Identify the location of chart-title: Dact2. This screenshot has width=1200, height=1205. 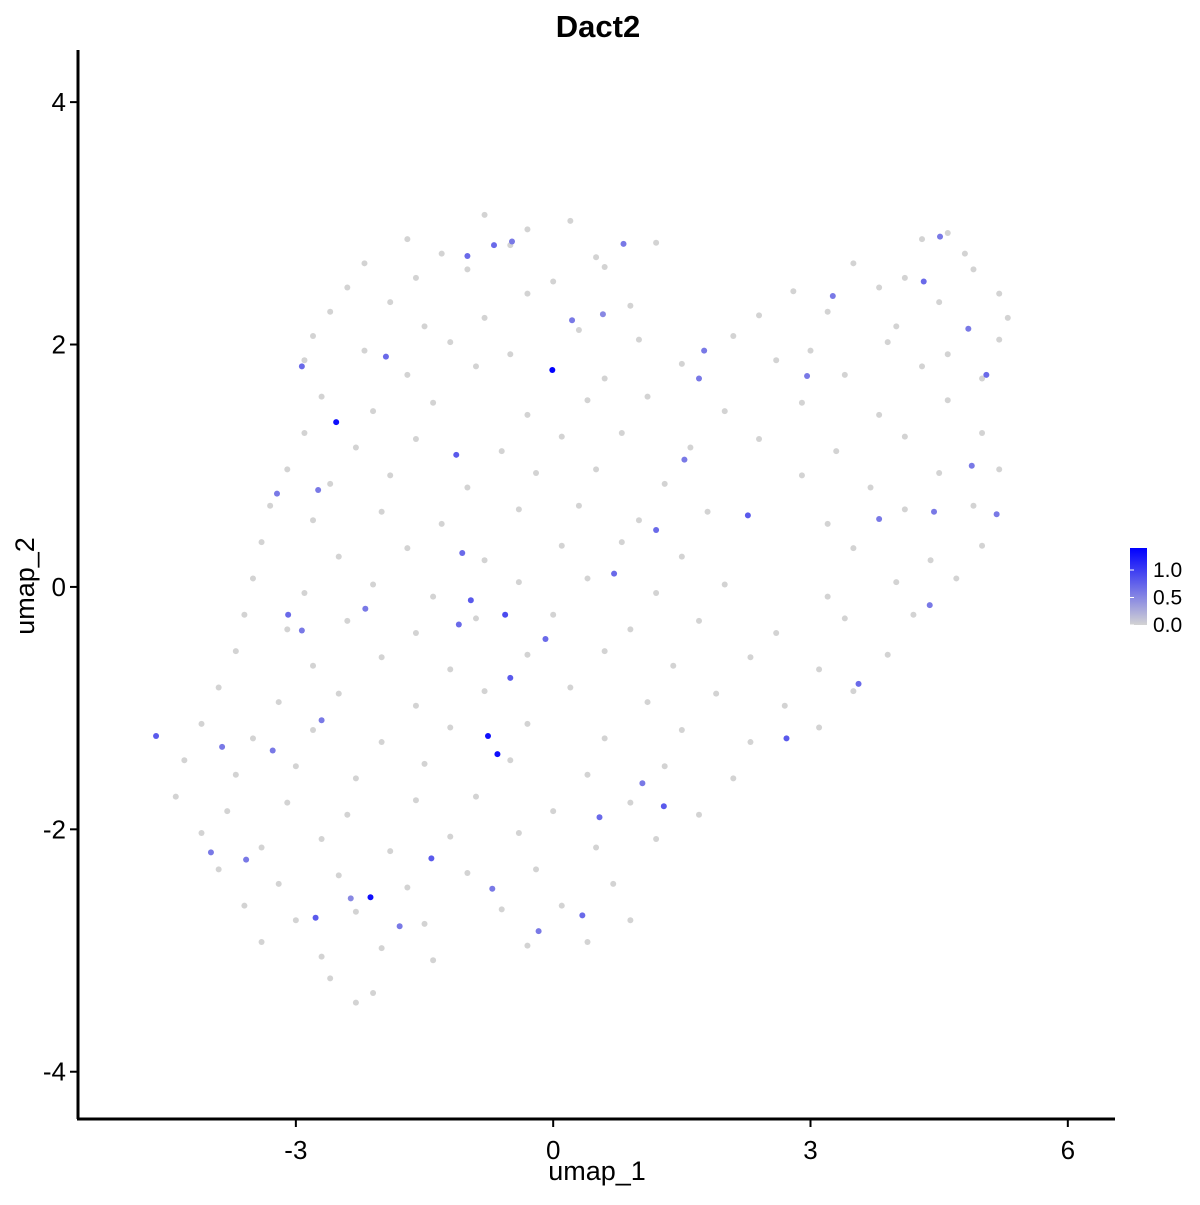
(598, 26).